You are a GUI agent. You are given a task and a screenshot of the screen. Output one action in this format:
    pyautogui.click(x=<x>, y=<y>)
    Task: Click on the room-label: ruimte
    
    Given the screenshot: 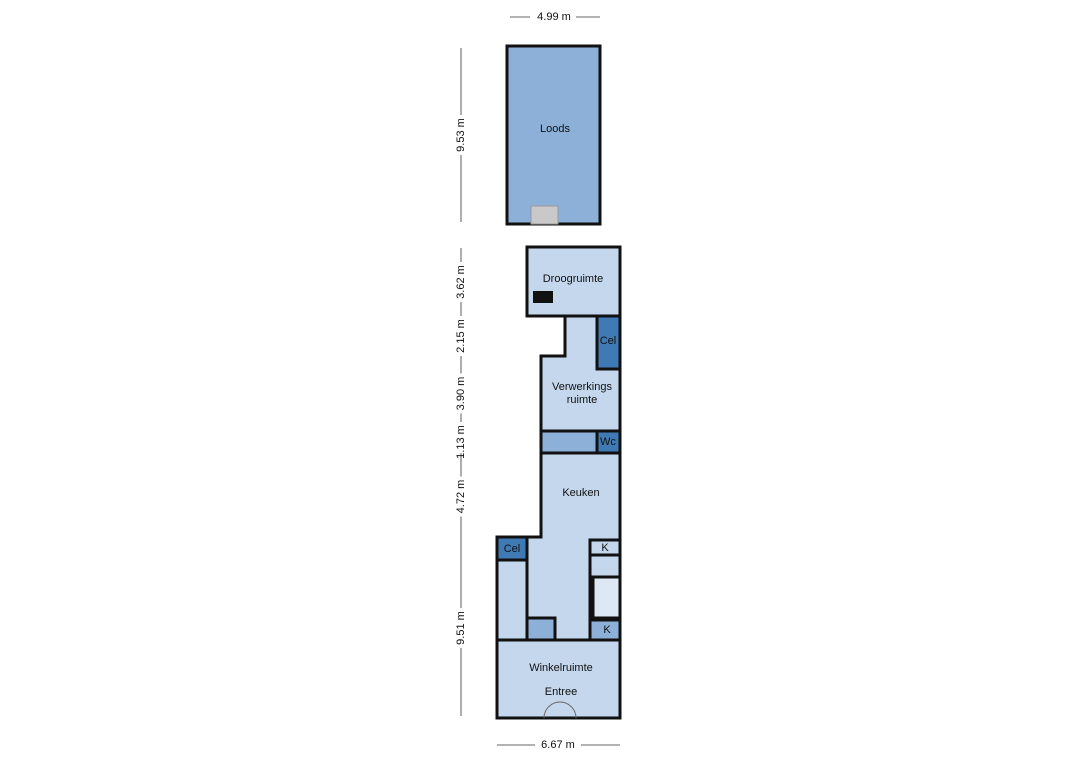 What is the action you would take?
    pyautogui.click(x=582, y=400)
    